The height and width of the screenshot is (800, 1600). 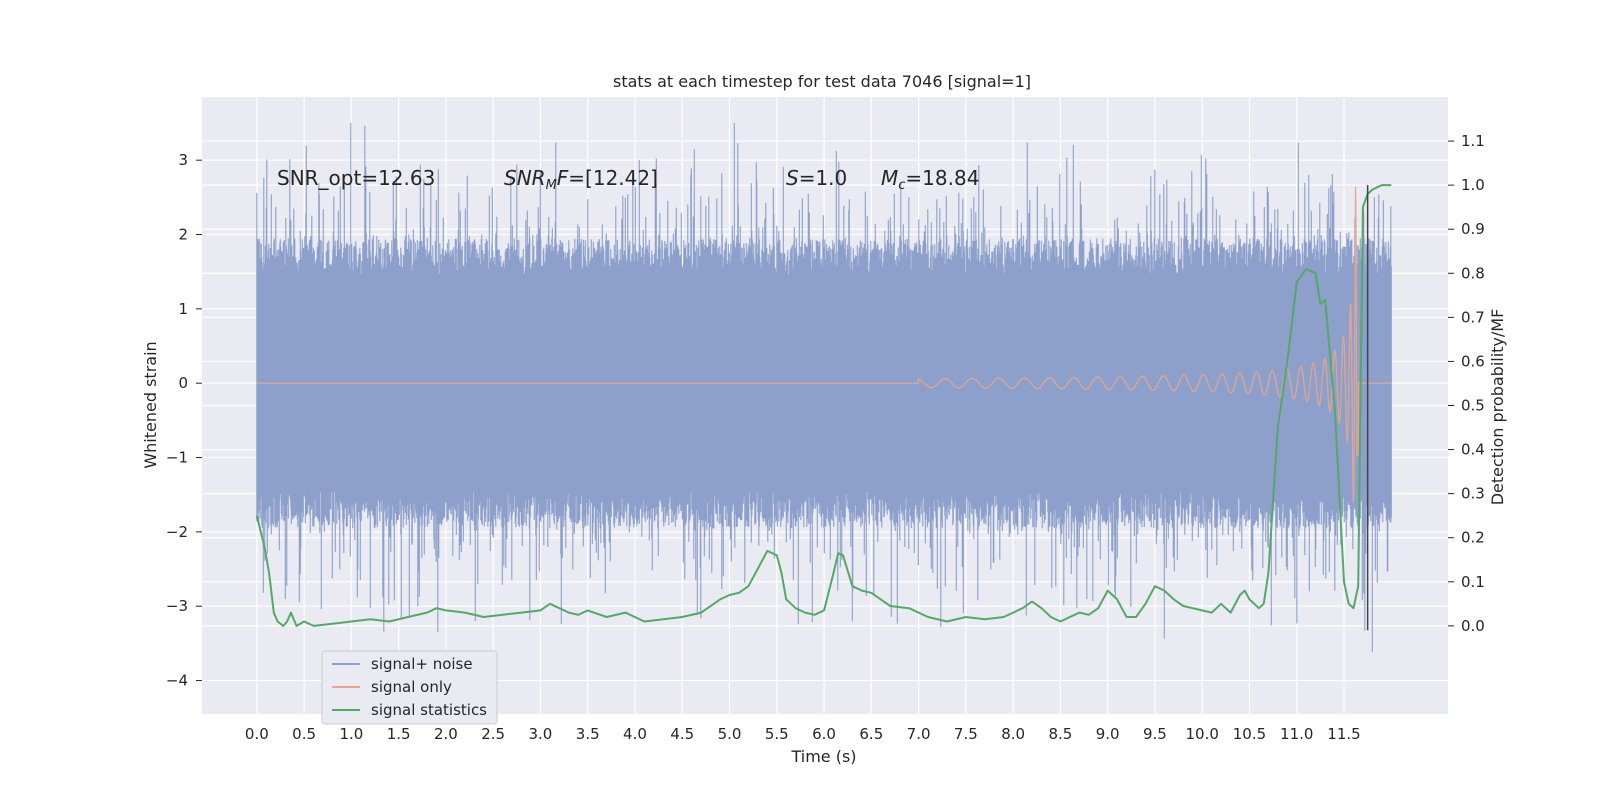 What do you see at coordinates (356, 178) in the screenshot?
I see `snr-opt-annotation: SNR_opt=12.63` at bounding box center [356, 178].